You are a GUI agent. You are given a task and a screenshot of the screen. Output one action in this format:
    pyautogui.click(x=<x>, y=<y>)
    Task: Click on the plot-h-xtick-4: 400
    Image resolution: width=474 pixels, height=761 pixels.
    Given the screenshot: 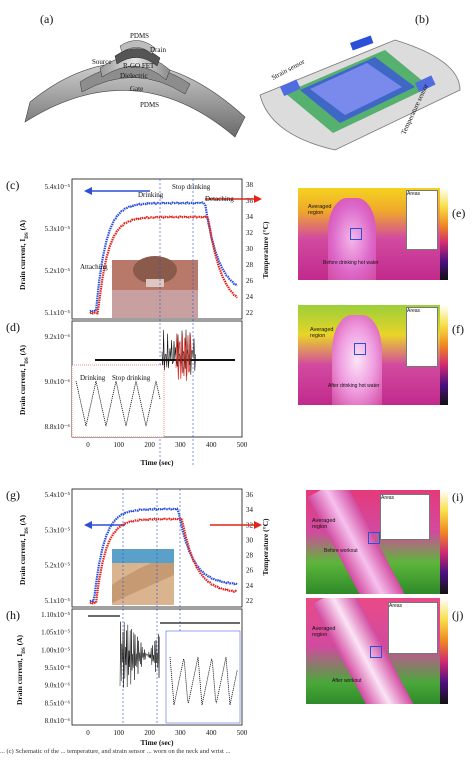 What is the action you would take?
    pyautogui.click(x=211, y=733)
    